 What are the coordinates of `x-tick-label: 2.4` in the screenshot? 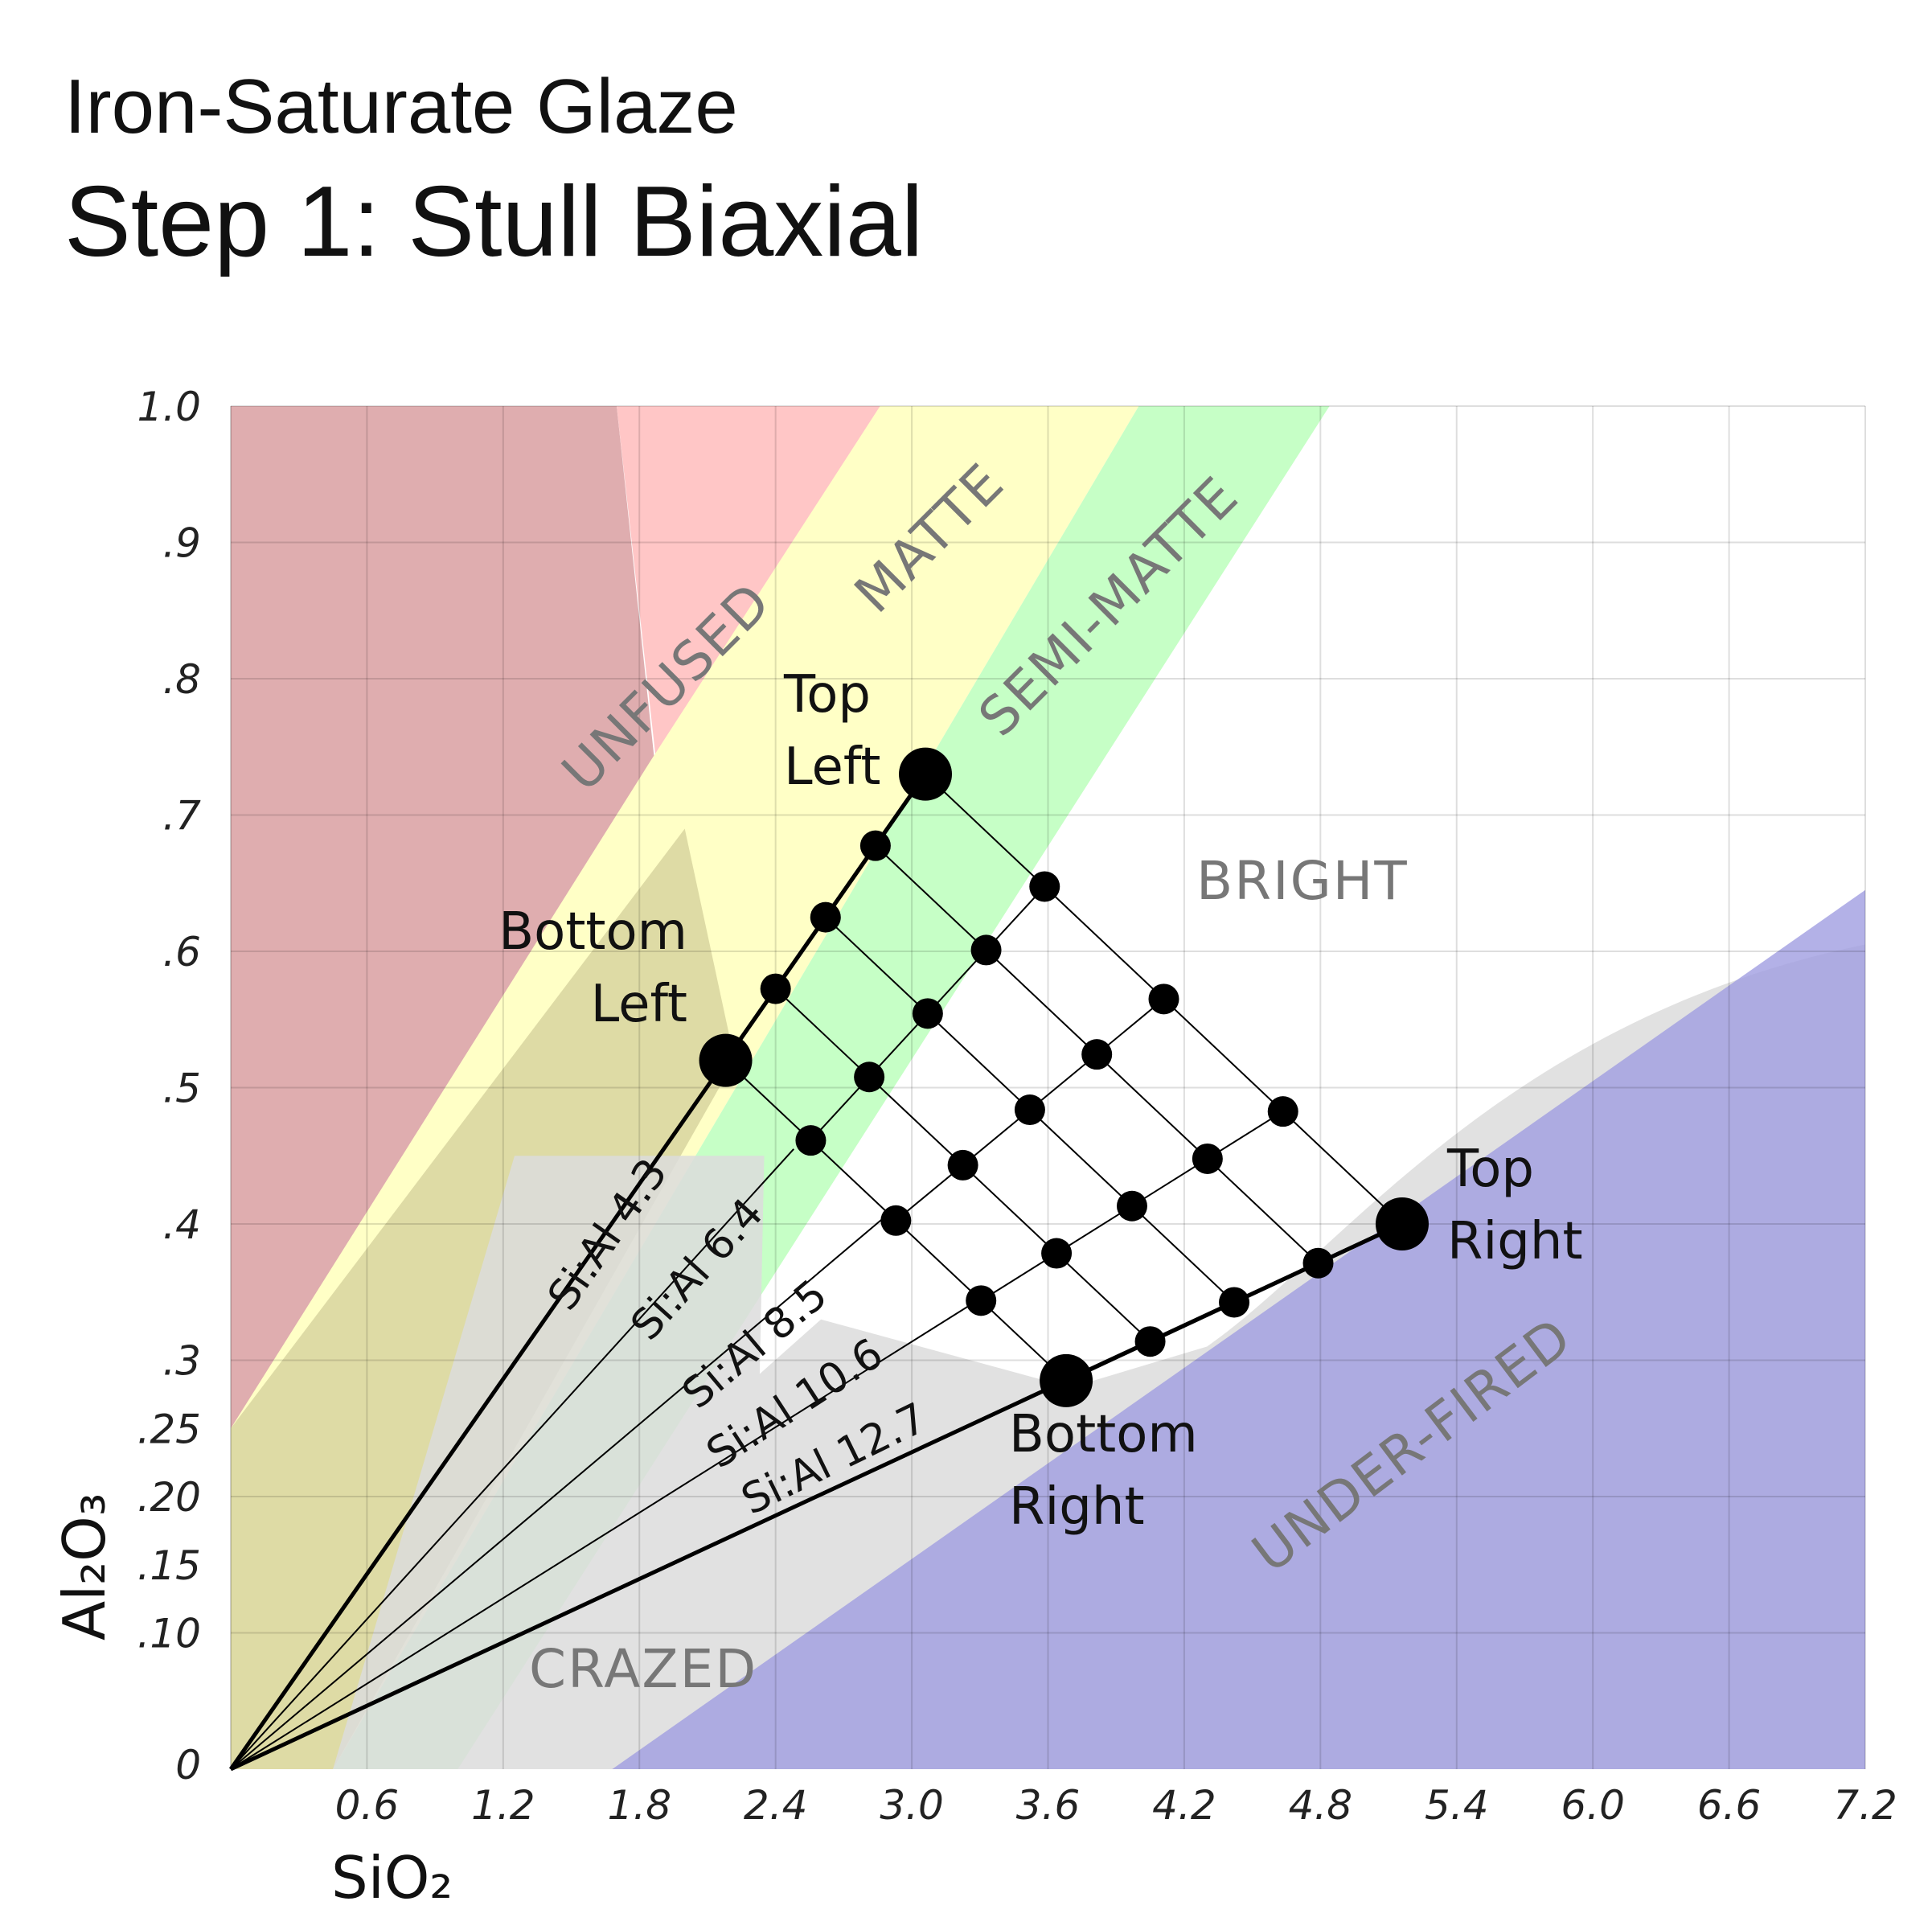 It's located at (776, 1806).